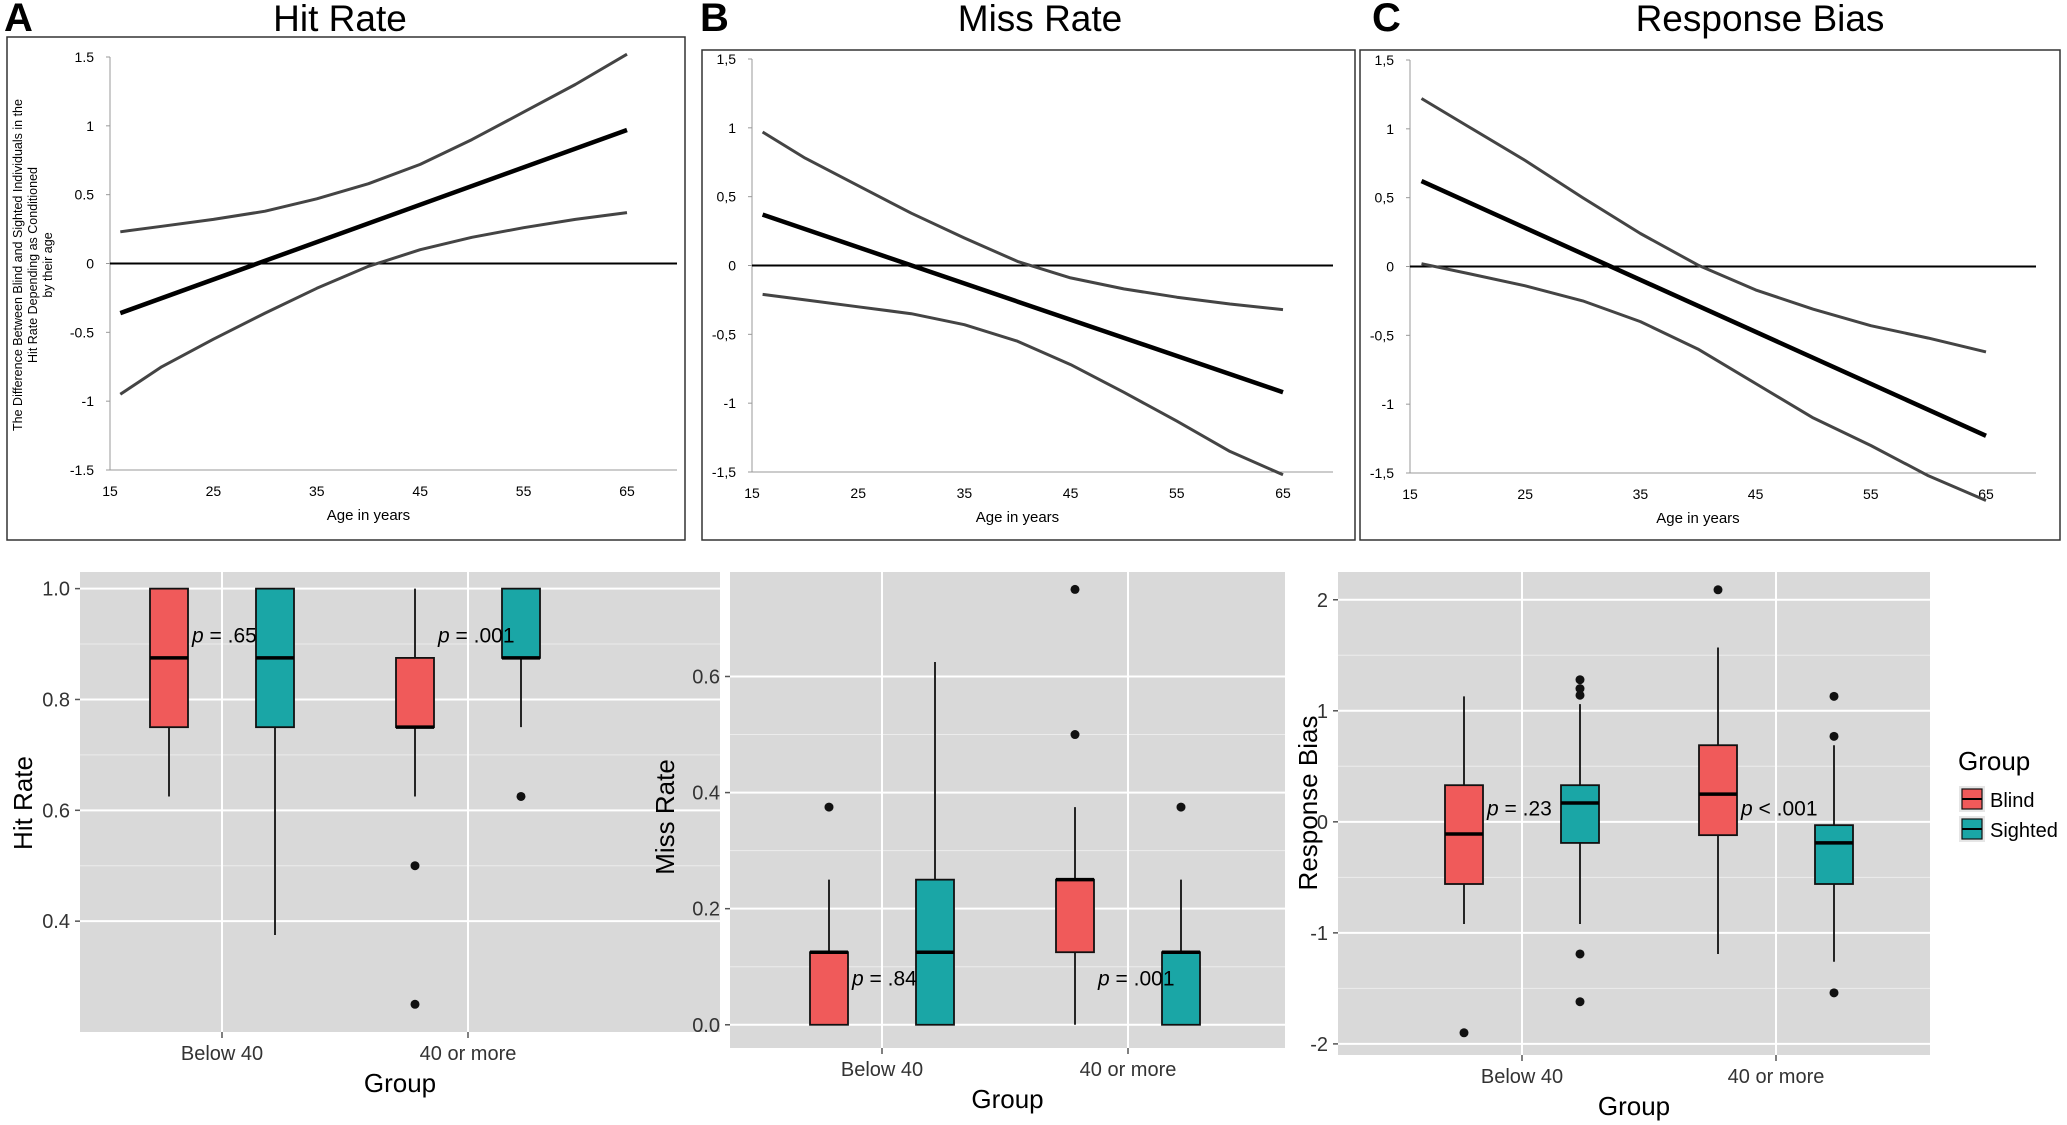  What do you see at coordinates (85, 57) in the screenshot?
I see `panel-a-y-tick-label: 1.5` at bounding box center [85, 57].